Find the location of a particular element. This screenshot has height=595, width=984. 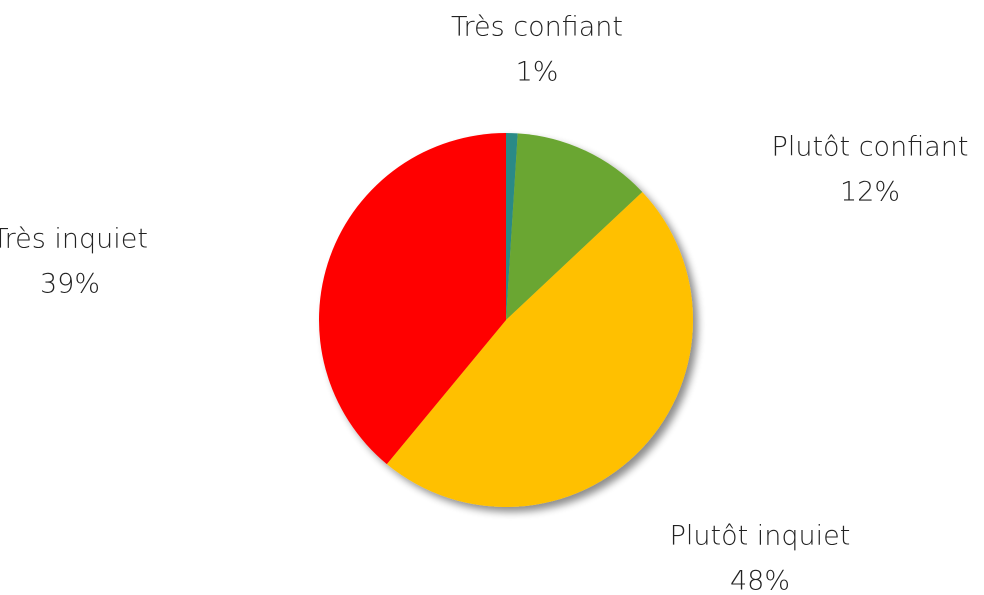

slice-value-label: 48% is located at coordinates (760, 580).